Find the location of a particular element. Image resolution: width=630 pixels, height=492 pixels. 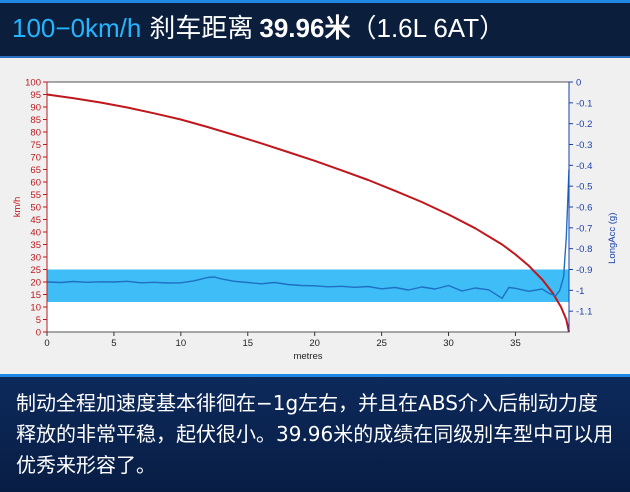

y-left-tick-label: 25 is located at coordinates (35, 270).